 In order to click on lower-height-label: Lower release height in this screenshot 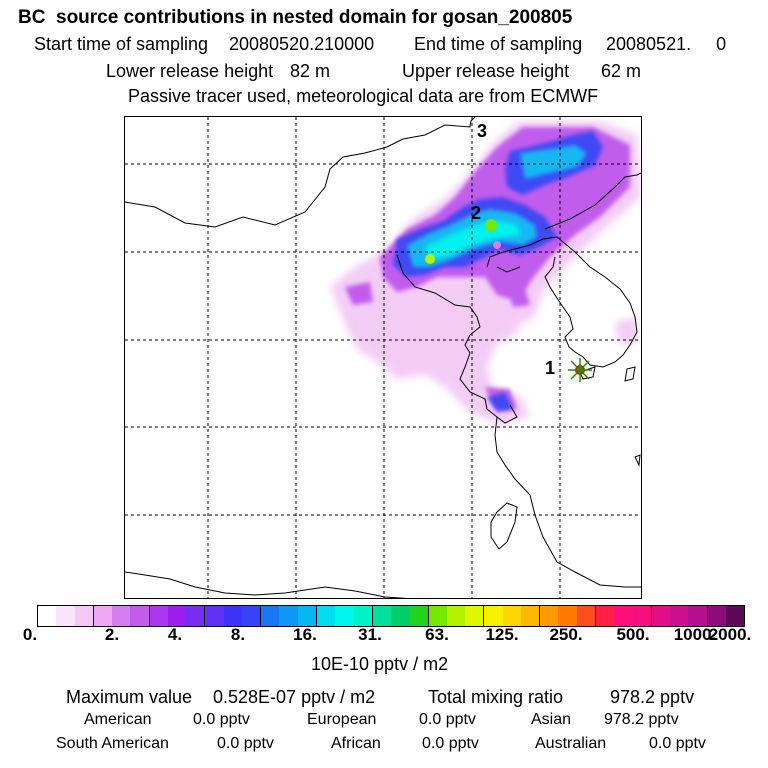, I will do `click(190, 71)`.